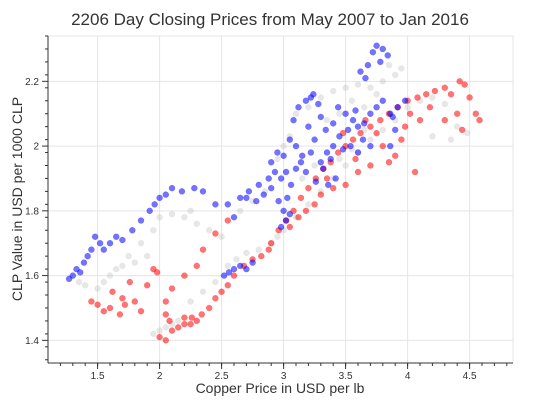  I want to click on x-tick-label: 1.5, so click(98, 376).